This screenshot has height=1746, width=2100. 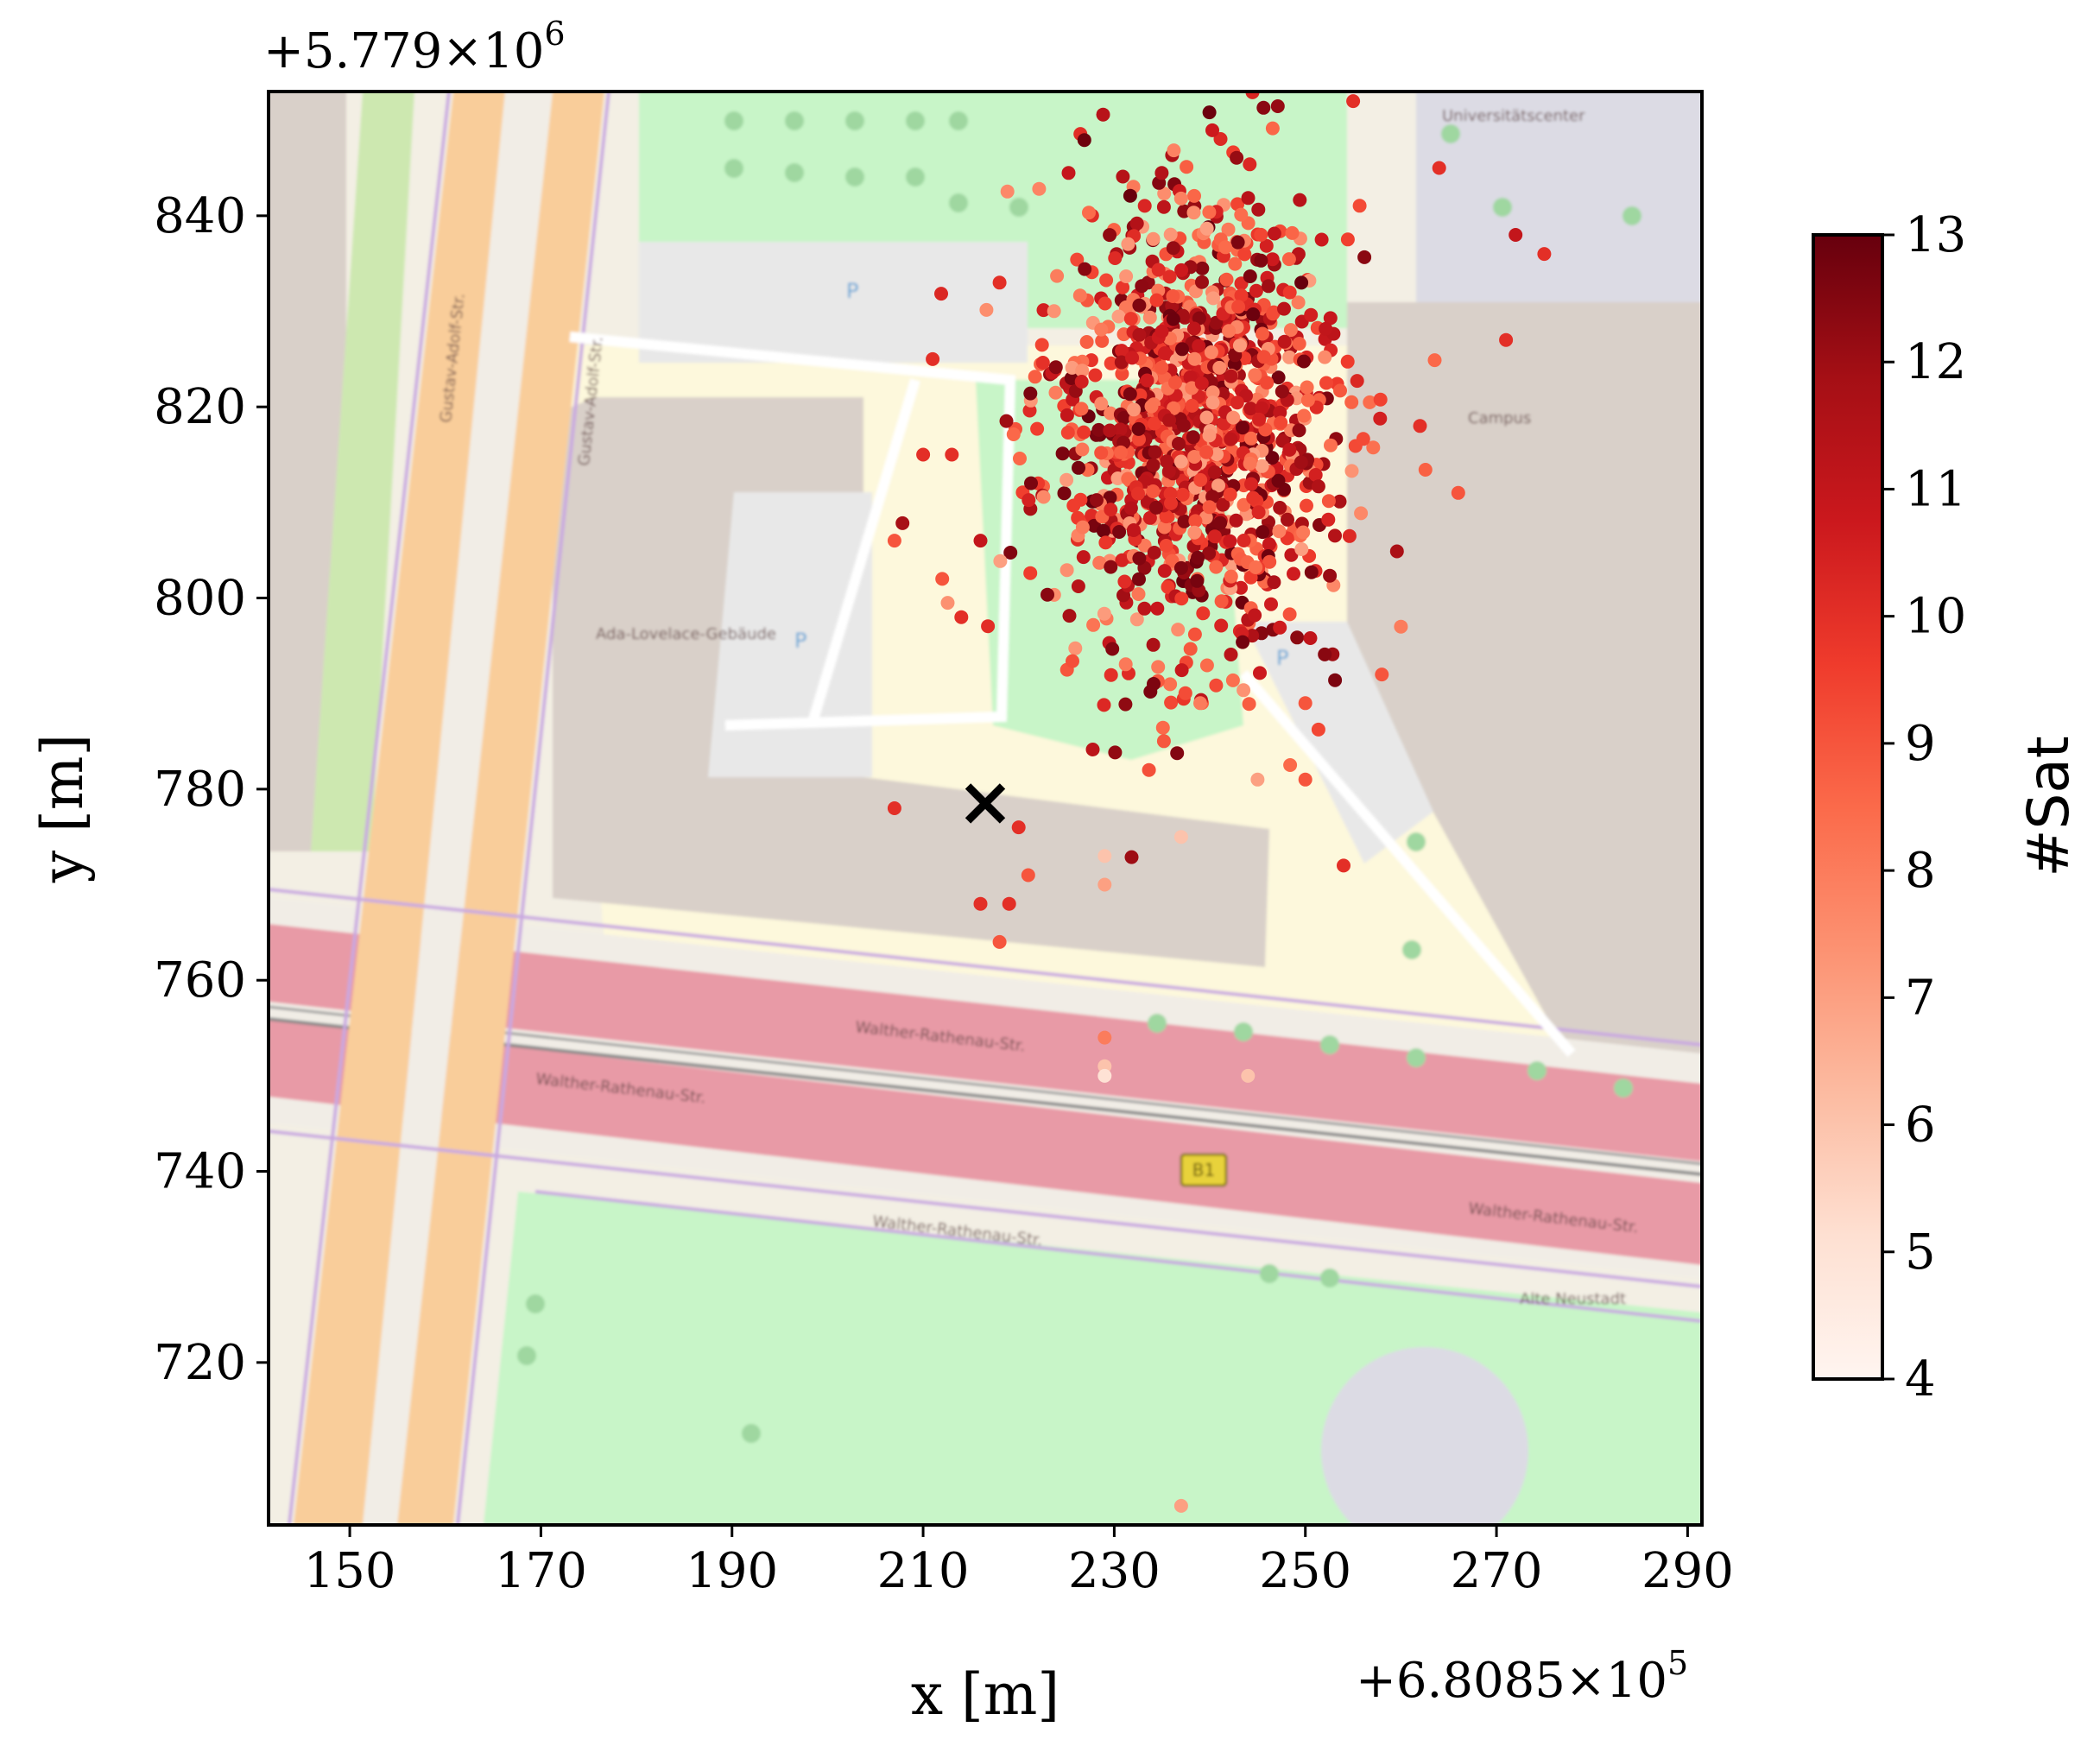 I want to click on y-tick-label: 760, so click(x=200, y=981).